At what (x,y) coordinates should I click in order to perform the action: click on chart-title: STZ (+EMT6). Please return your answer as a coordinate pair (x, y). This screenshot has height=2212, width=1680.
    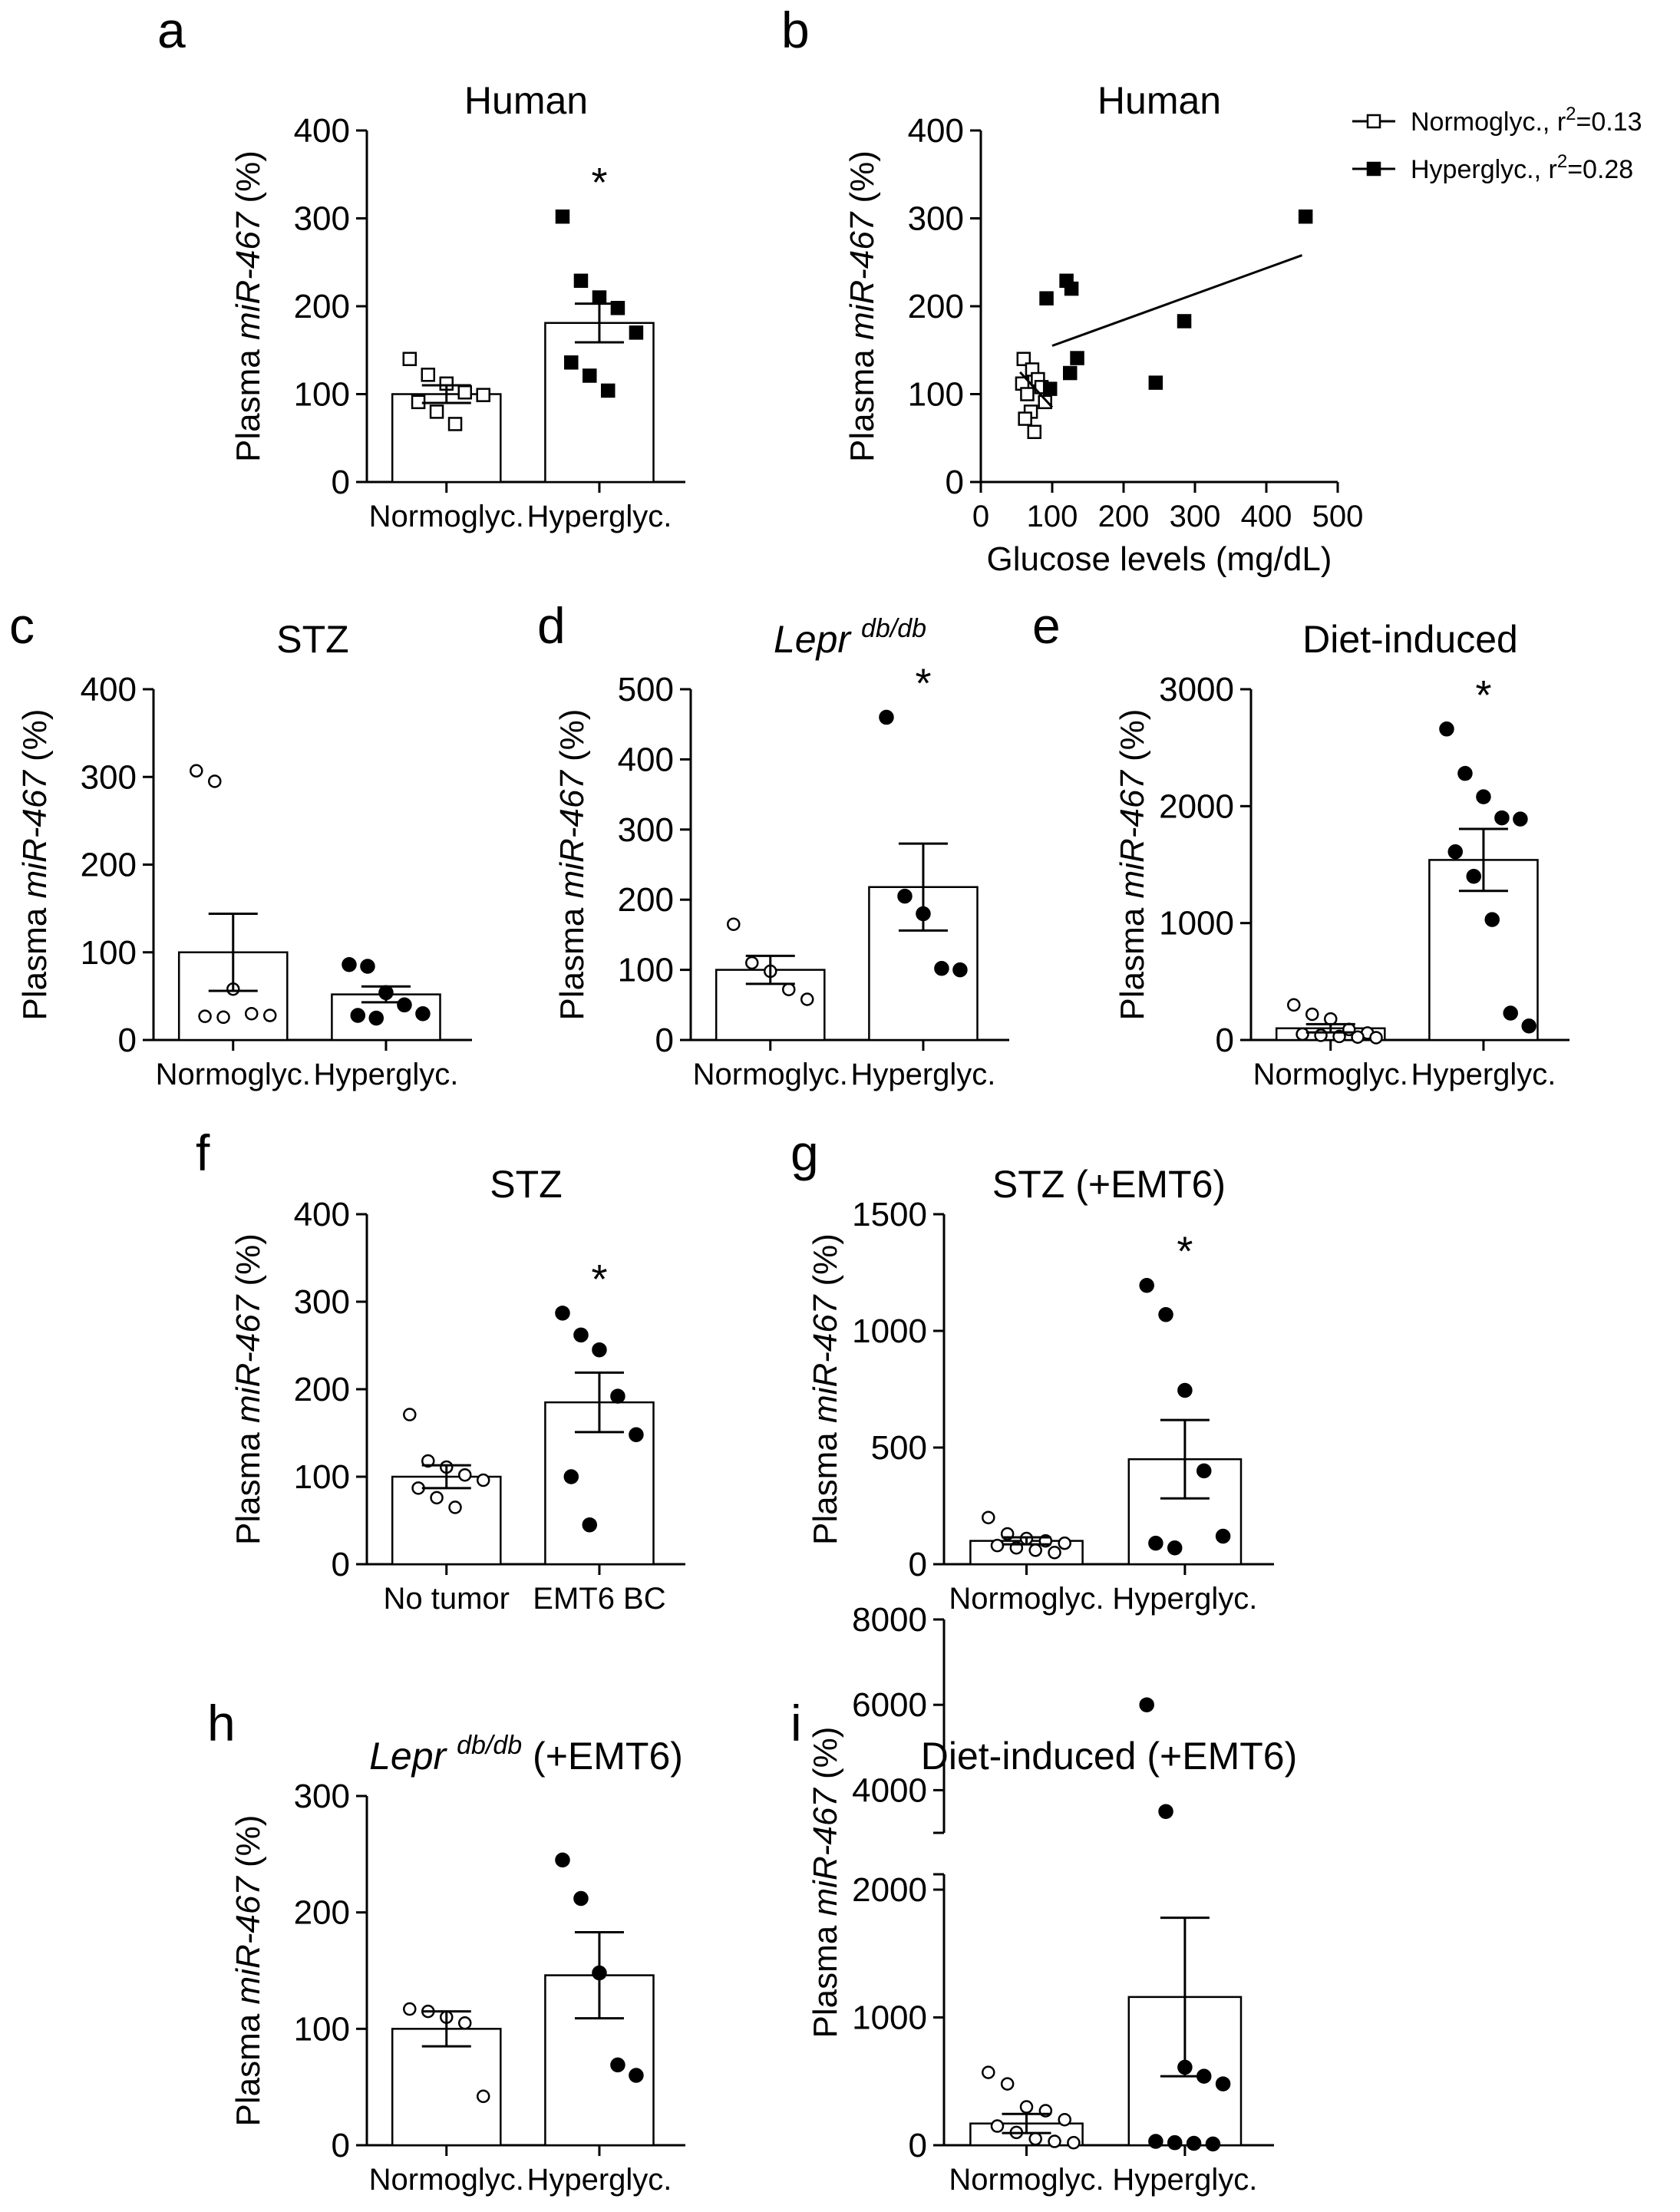
    Looking at the image, I should click on (1109, 1184).